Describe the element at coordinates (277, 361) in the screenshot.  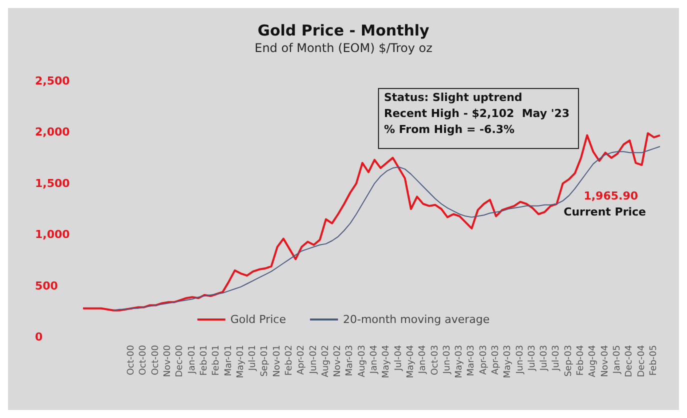
I see `x-tick-label: Nov-01` at that location.